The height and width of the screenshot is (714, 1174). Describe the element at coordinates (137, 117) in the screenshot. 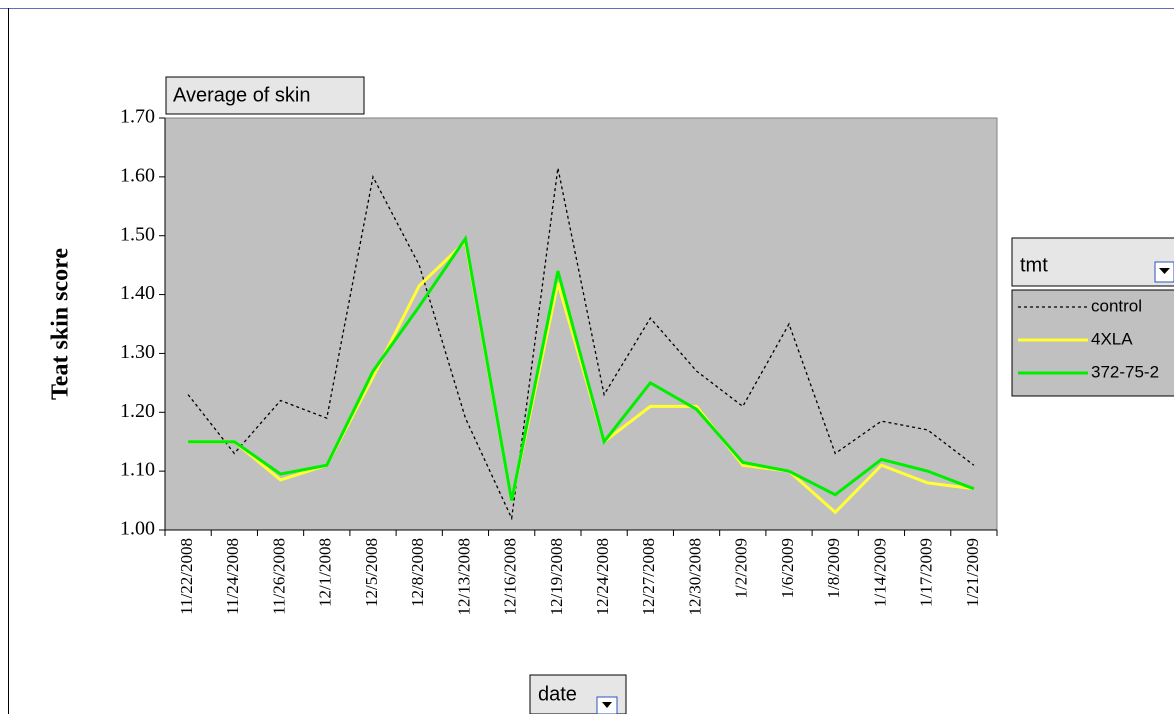

I see `y-tick-label: 1.70` at that location.